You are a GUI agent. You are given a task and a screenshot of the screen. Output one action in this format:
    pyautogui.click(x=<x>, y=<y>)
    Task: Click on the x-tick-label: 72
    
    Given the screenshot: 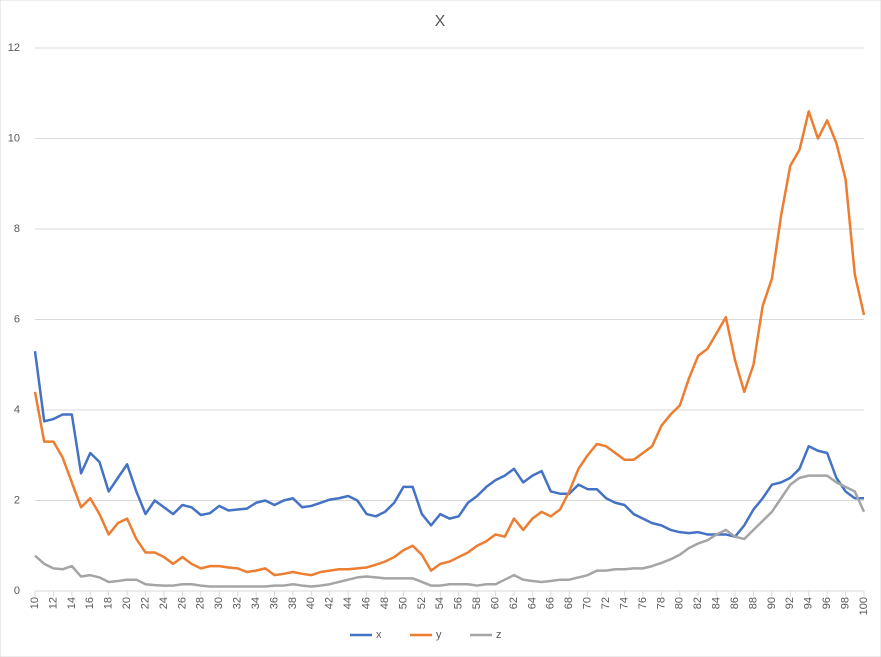 What is the action you would take?
    pyautogui.click(x=606, y=603)
    